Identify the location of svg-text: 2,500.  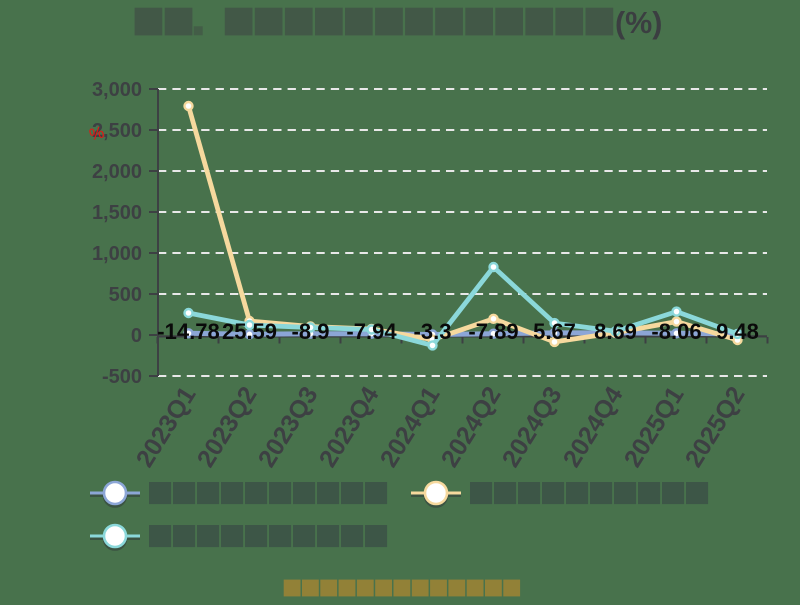
(117, 131).